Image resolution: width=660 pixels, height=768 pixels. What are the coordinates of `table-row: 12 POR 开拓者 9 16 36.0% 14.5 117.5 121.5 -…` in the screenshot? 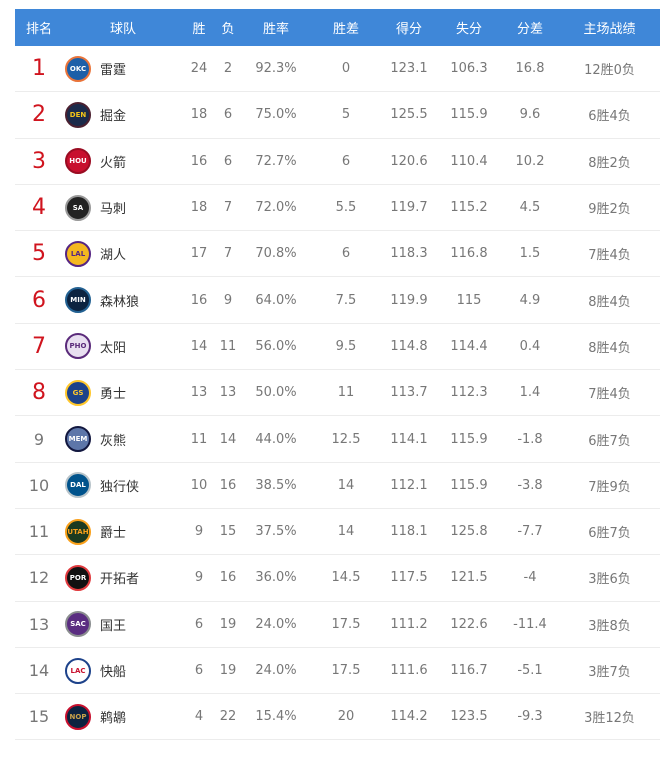 It's located at (337, 578).